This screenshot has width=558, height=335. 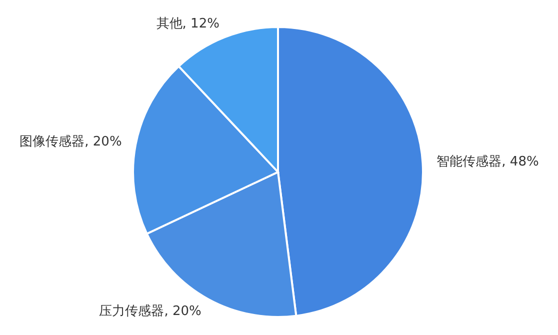 What do you see at coordinates (71, 142) in the screenshot?
I see `slice-label: 图像传感器, 20%` at bounding box center [71, 142].